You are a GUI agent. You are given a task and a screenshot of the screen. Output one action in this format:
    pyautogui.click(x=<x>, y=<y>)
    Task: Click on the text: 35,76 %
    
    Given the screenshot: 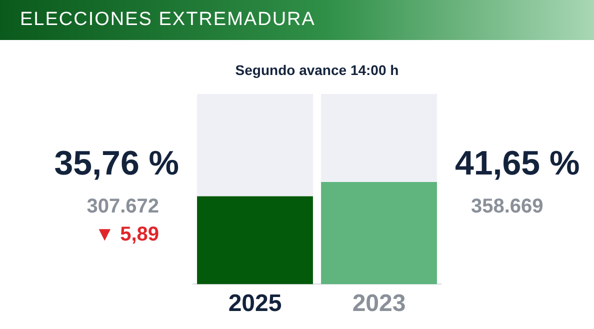 What is the action you would take?
    pyautogui.click(x=117, y=163)
    